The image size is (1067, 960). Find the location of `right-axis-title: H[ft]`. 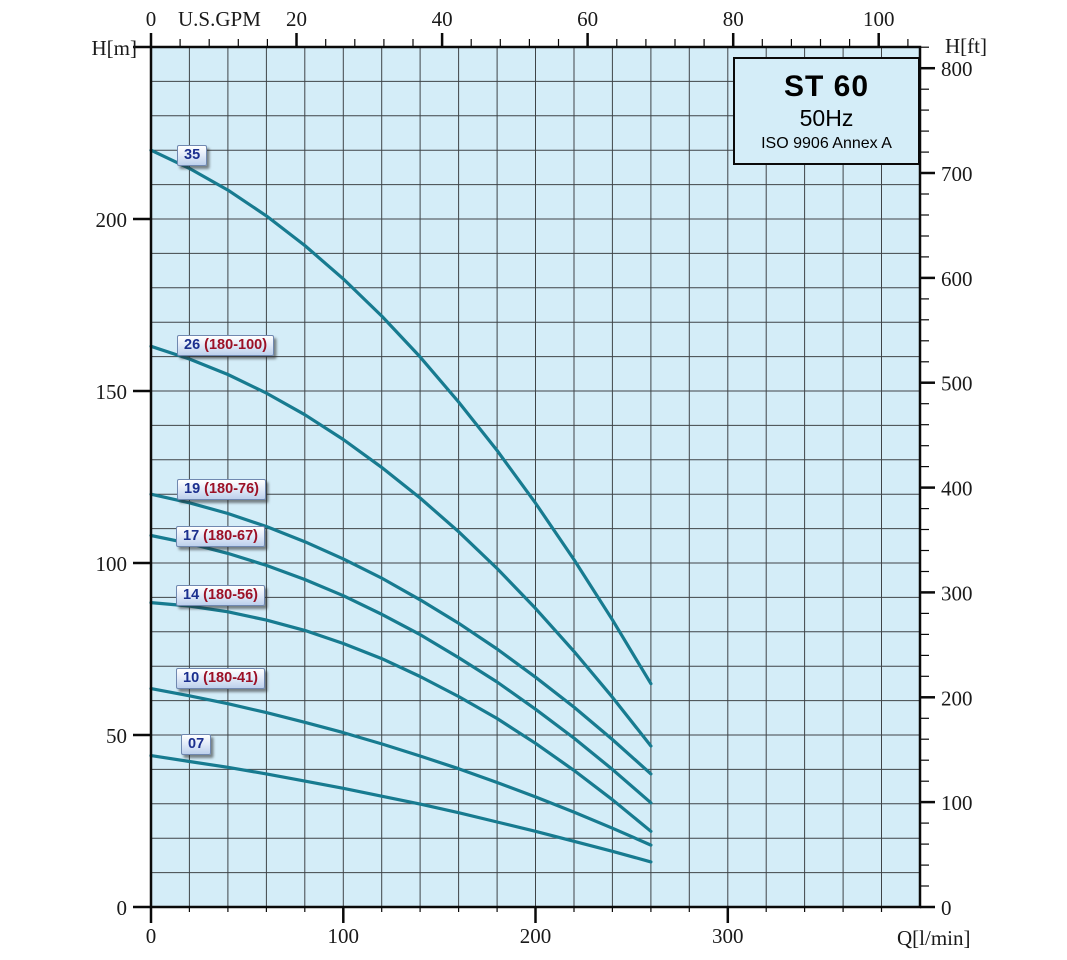

right-axis-title: H[ft] is located at coordinates (966, 46).